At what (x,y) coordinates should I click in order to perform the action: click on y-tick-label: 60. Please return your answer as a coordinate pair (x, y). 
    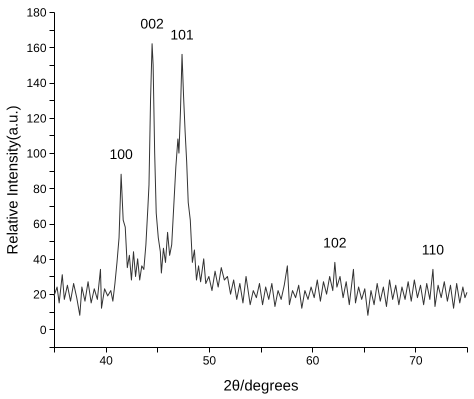
    Looking at the image, I should click on (40, 224).